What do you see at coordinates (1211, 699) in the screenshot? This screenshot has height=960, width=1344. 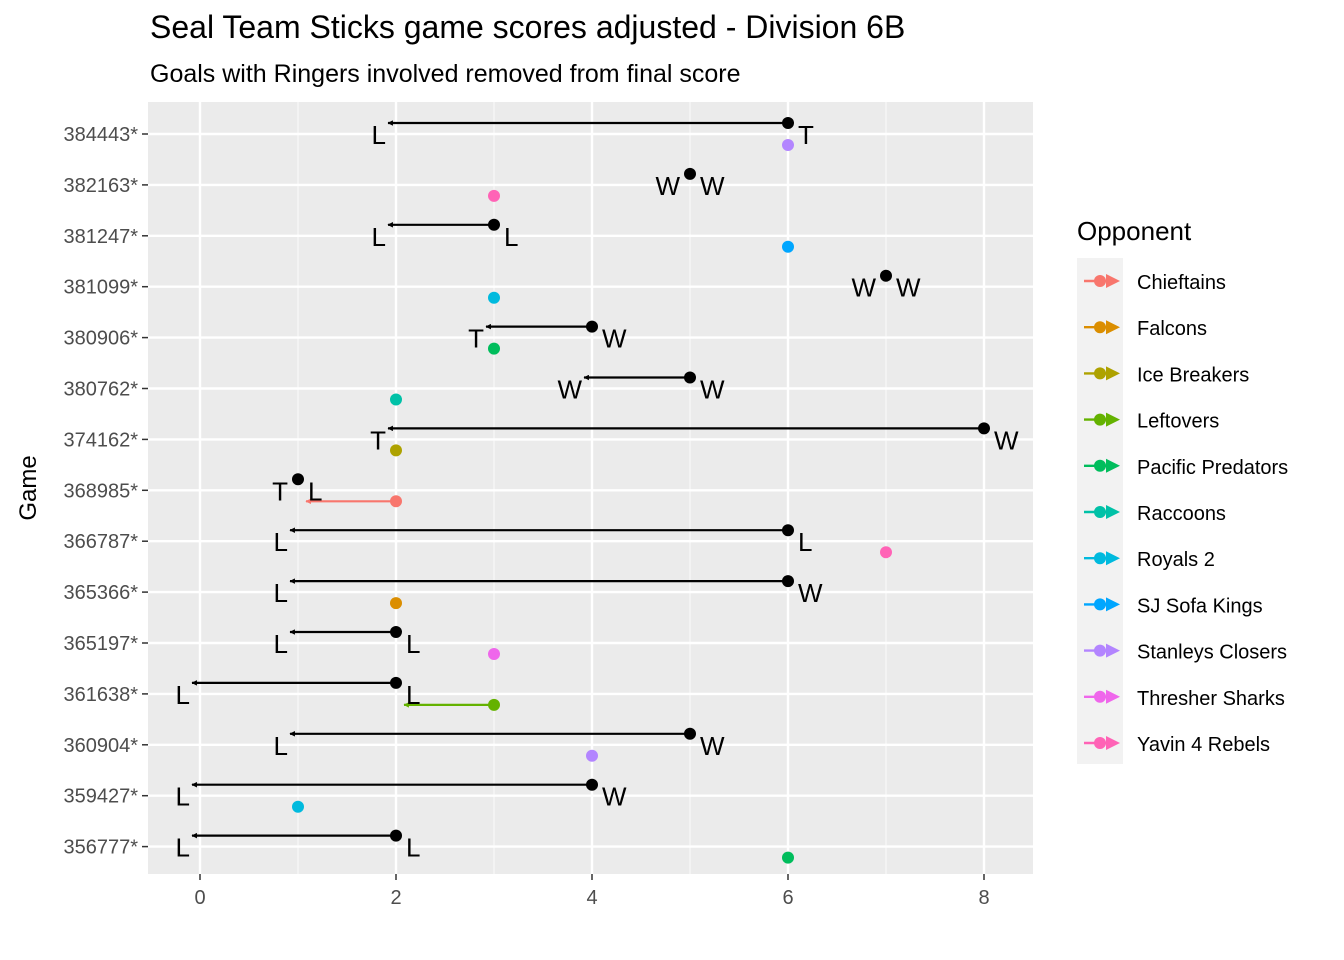 I see `legend-item-label: Thresher Sharks` at bounding box center [1211, 699].